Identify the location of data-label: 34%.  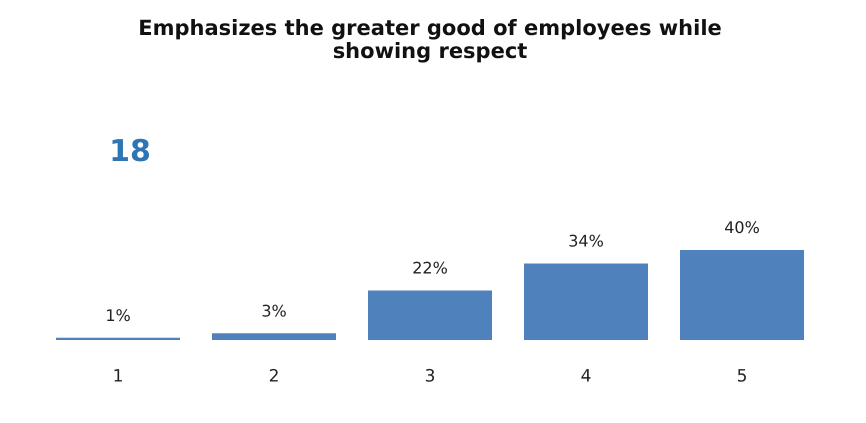
(586, 241).